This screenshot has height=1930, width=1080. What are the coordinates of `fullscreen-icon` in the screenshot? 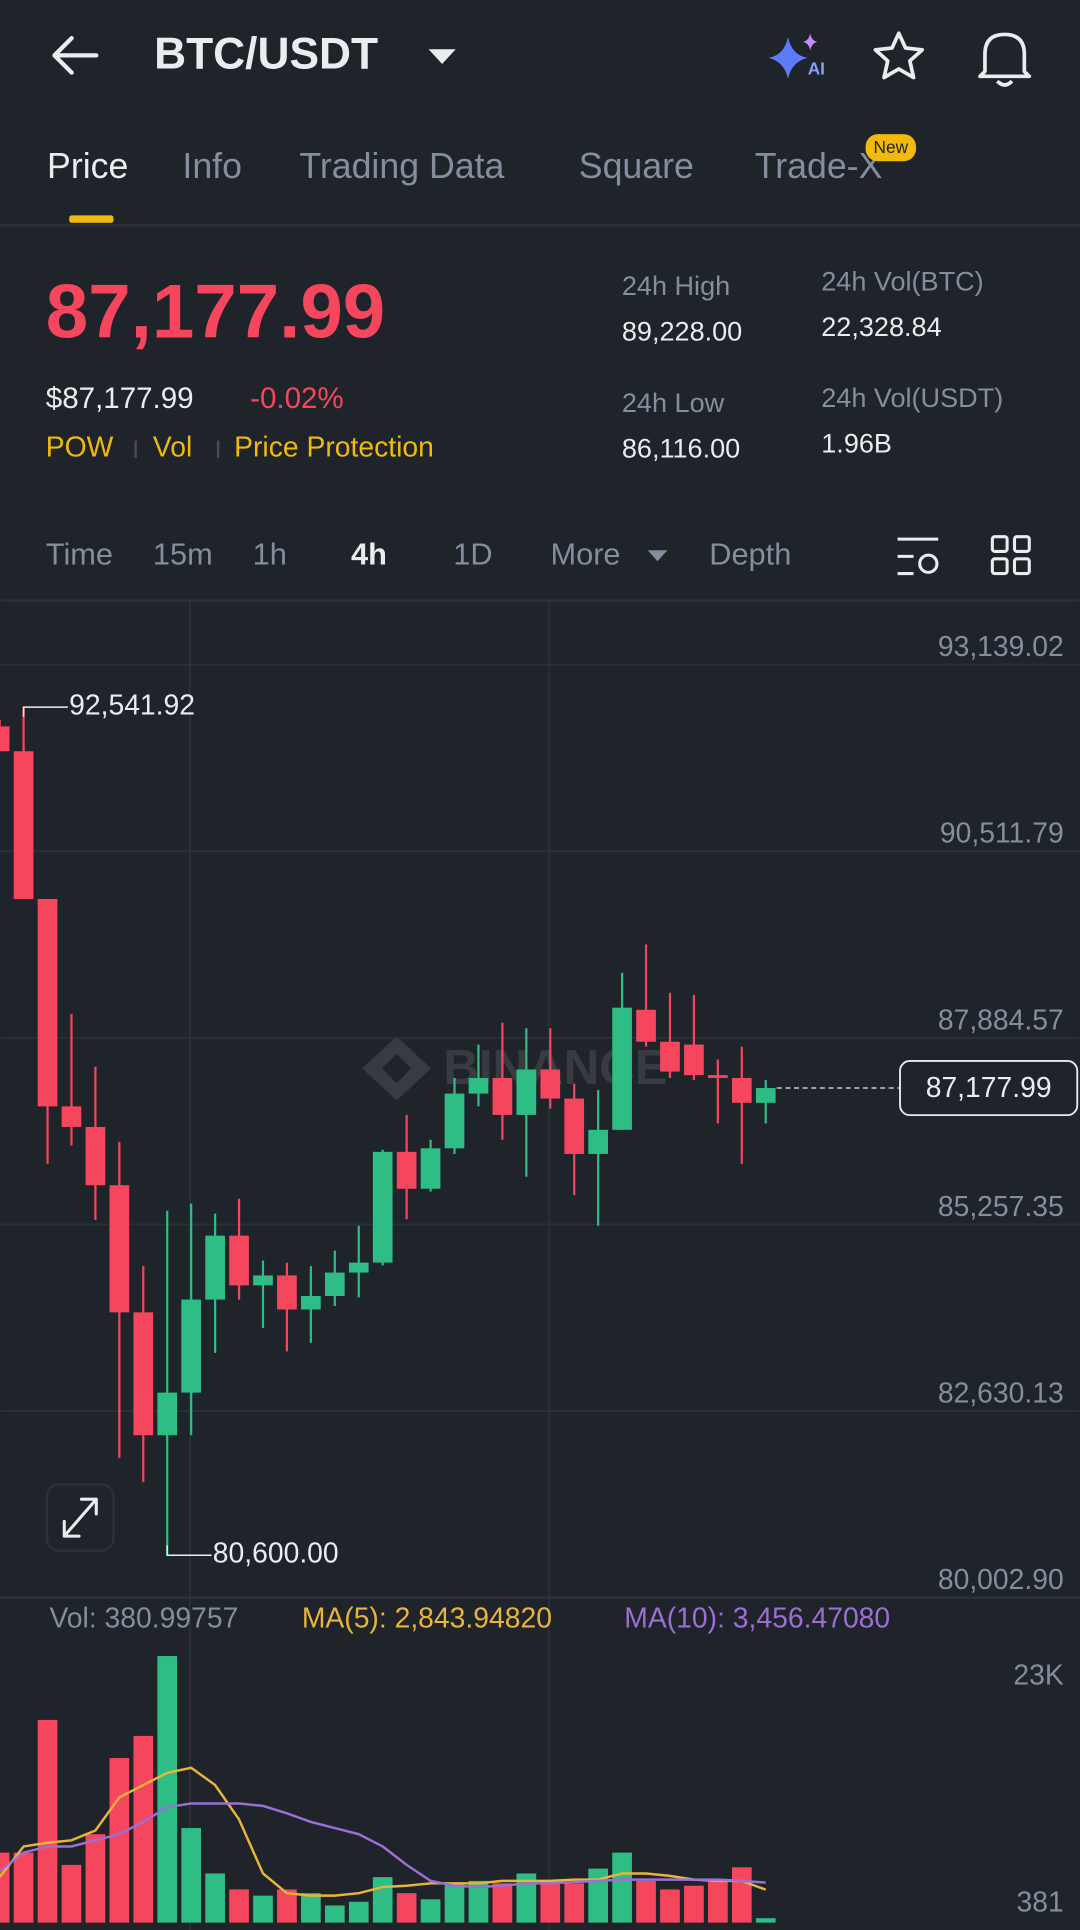 It's located at (80, 1517).